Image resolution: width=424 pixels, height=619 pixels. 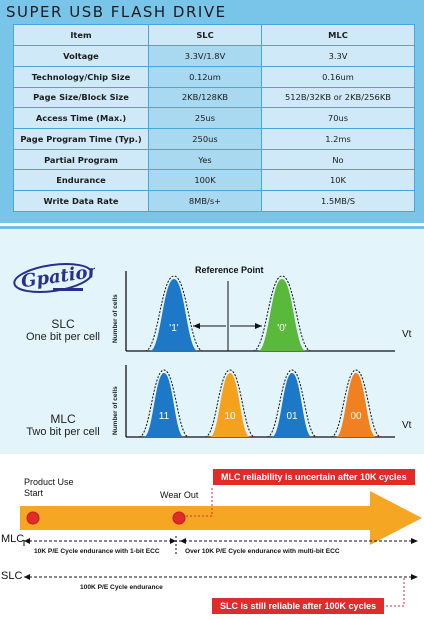 I want to click on row-slc: 3.3V/1.8V, so click(x=205, y=56).